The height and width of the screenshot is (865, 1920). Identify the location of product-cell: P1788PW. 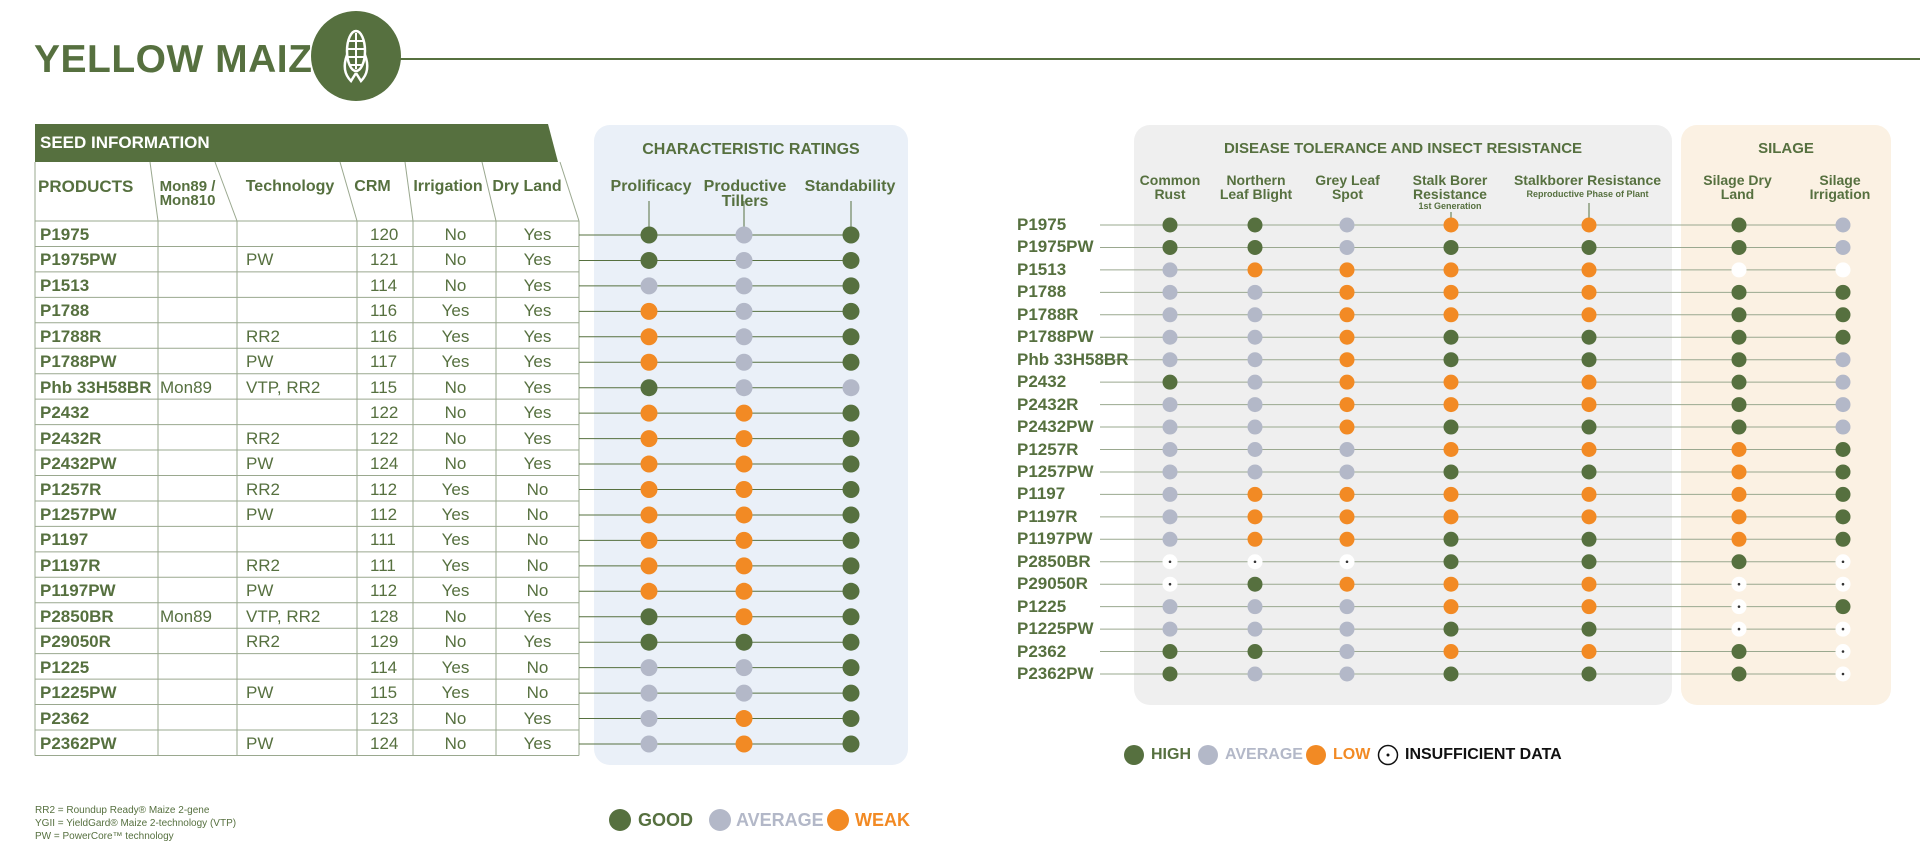
(78, 362).